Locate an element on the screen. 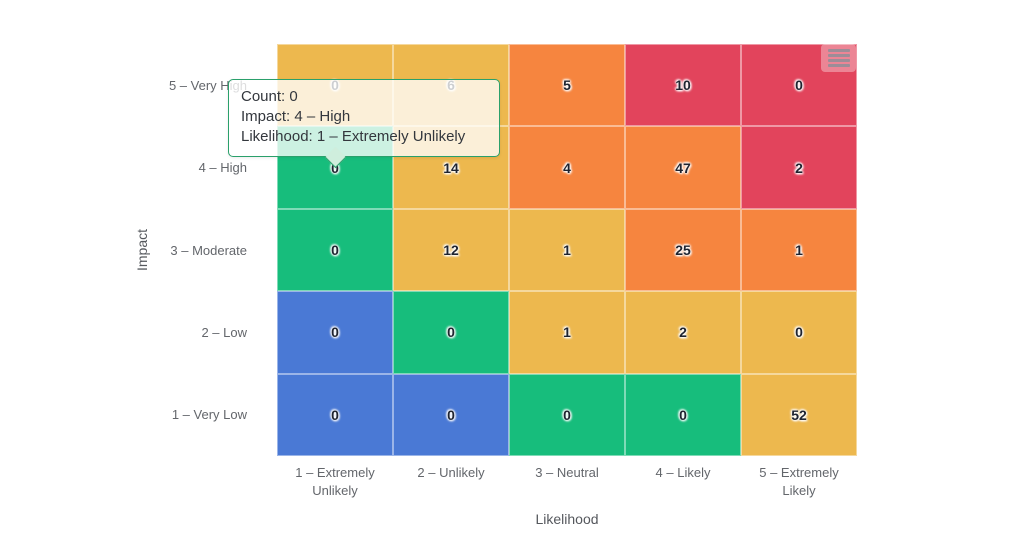 The image size is (1016, 547). x-tick-label: 1 – Extremely Unlikely is located at coordinates (335, 481).